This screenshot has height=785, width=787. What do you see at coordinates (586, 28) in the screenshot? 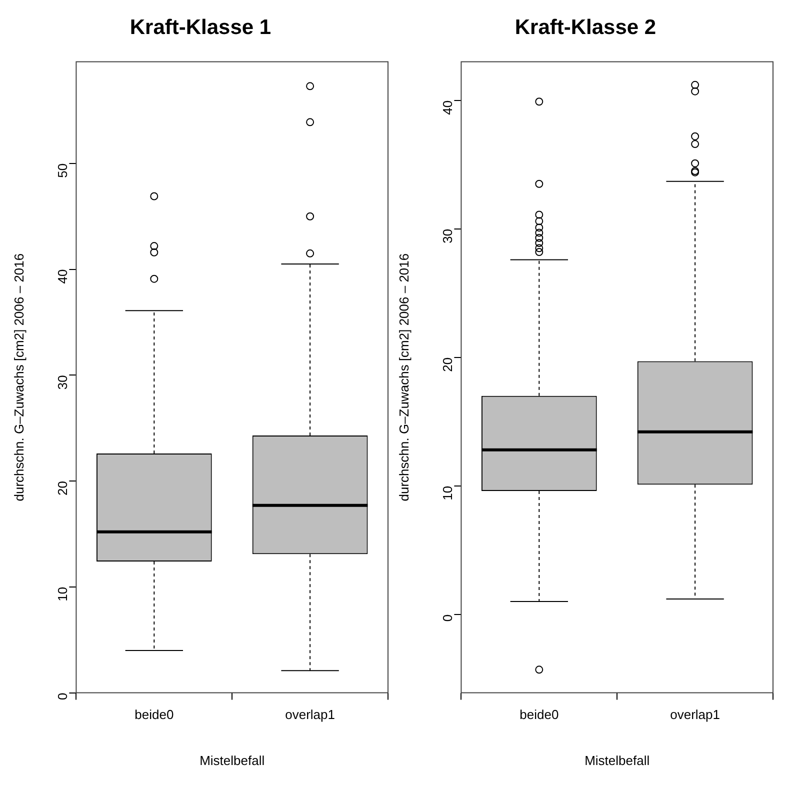
I see `chart-title: Kraft-Klasse 2` at bounding box center [586, 28].